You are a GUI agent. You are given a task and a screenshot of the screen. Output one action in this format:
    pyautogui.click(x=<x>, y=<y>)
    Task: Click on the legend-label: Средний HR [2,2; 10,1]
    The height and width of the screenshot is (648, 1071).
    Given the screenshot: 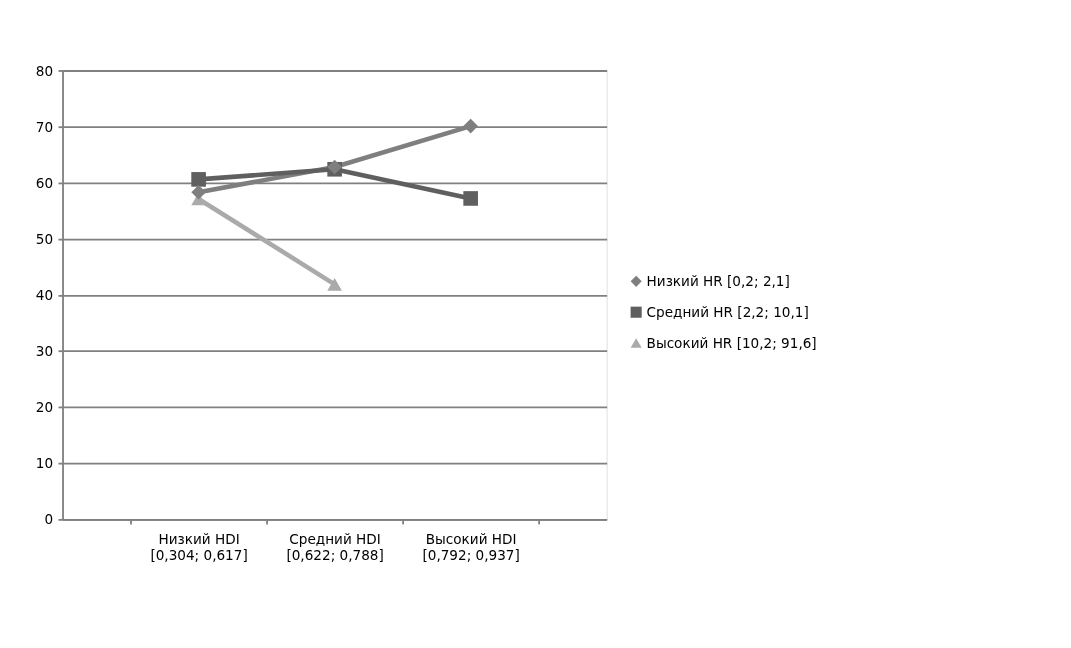 What is the action you would take?
    pyautogui.click(x=727, y=311)
    